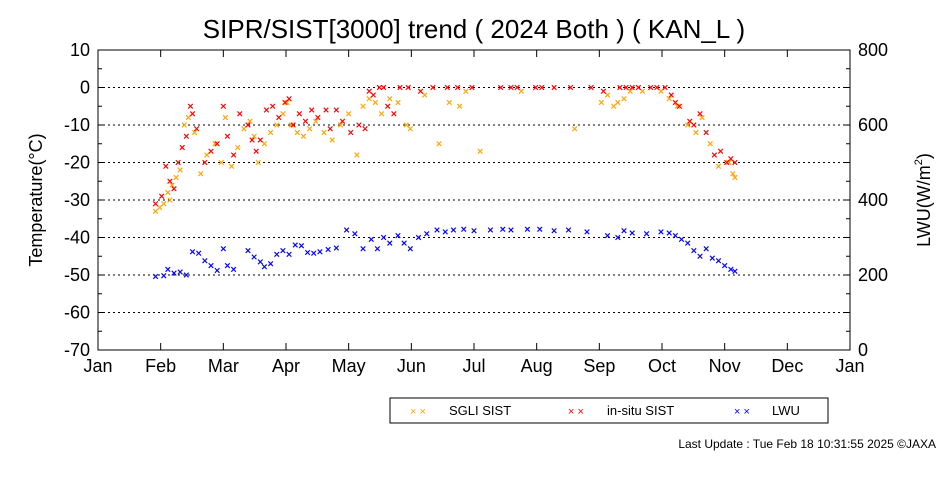 The image size is (950, 480). What do you see at coordinates (160, 366) in the screenshot?
I see `x-tick-label: Feb` at bounding box center [160, 366].